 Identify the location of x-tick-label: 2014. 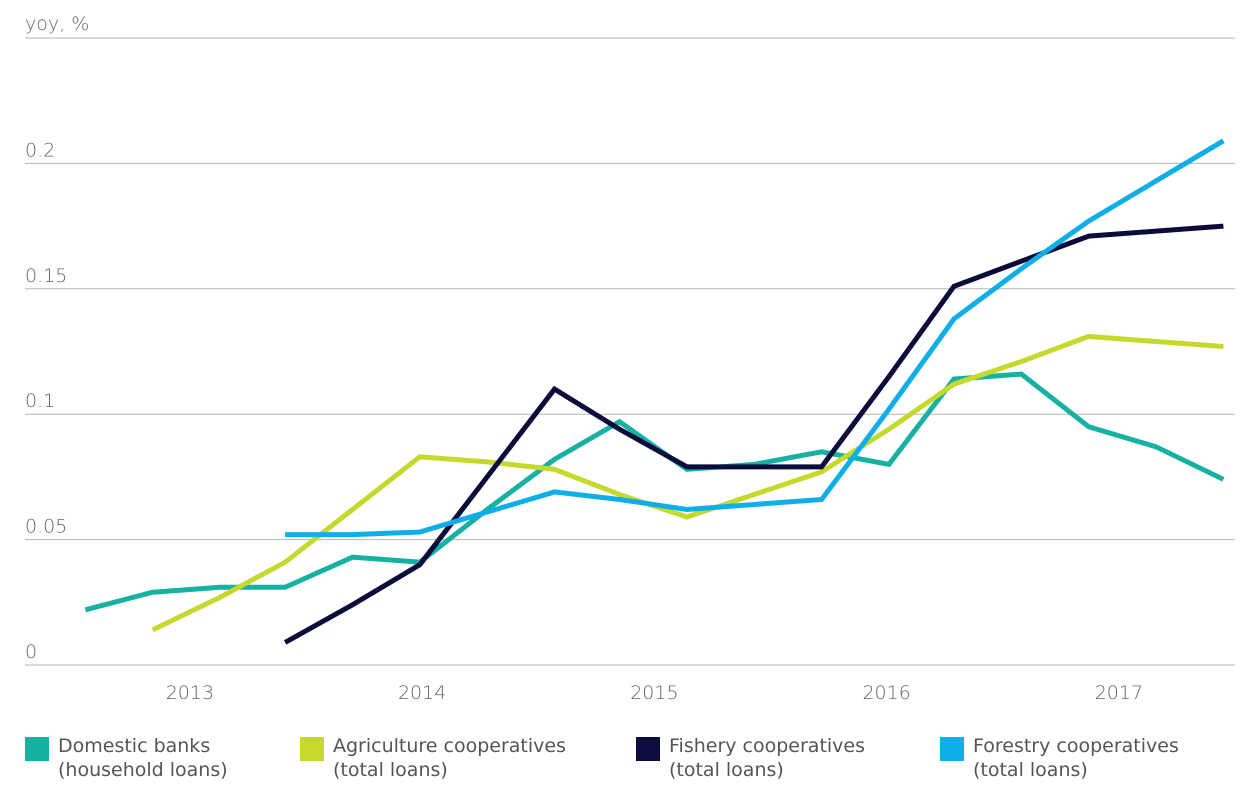
(422, 693).